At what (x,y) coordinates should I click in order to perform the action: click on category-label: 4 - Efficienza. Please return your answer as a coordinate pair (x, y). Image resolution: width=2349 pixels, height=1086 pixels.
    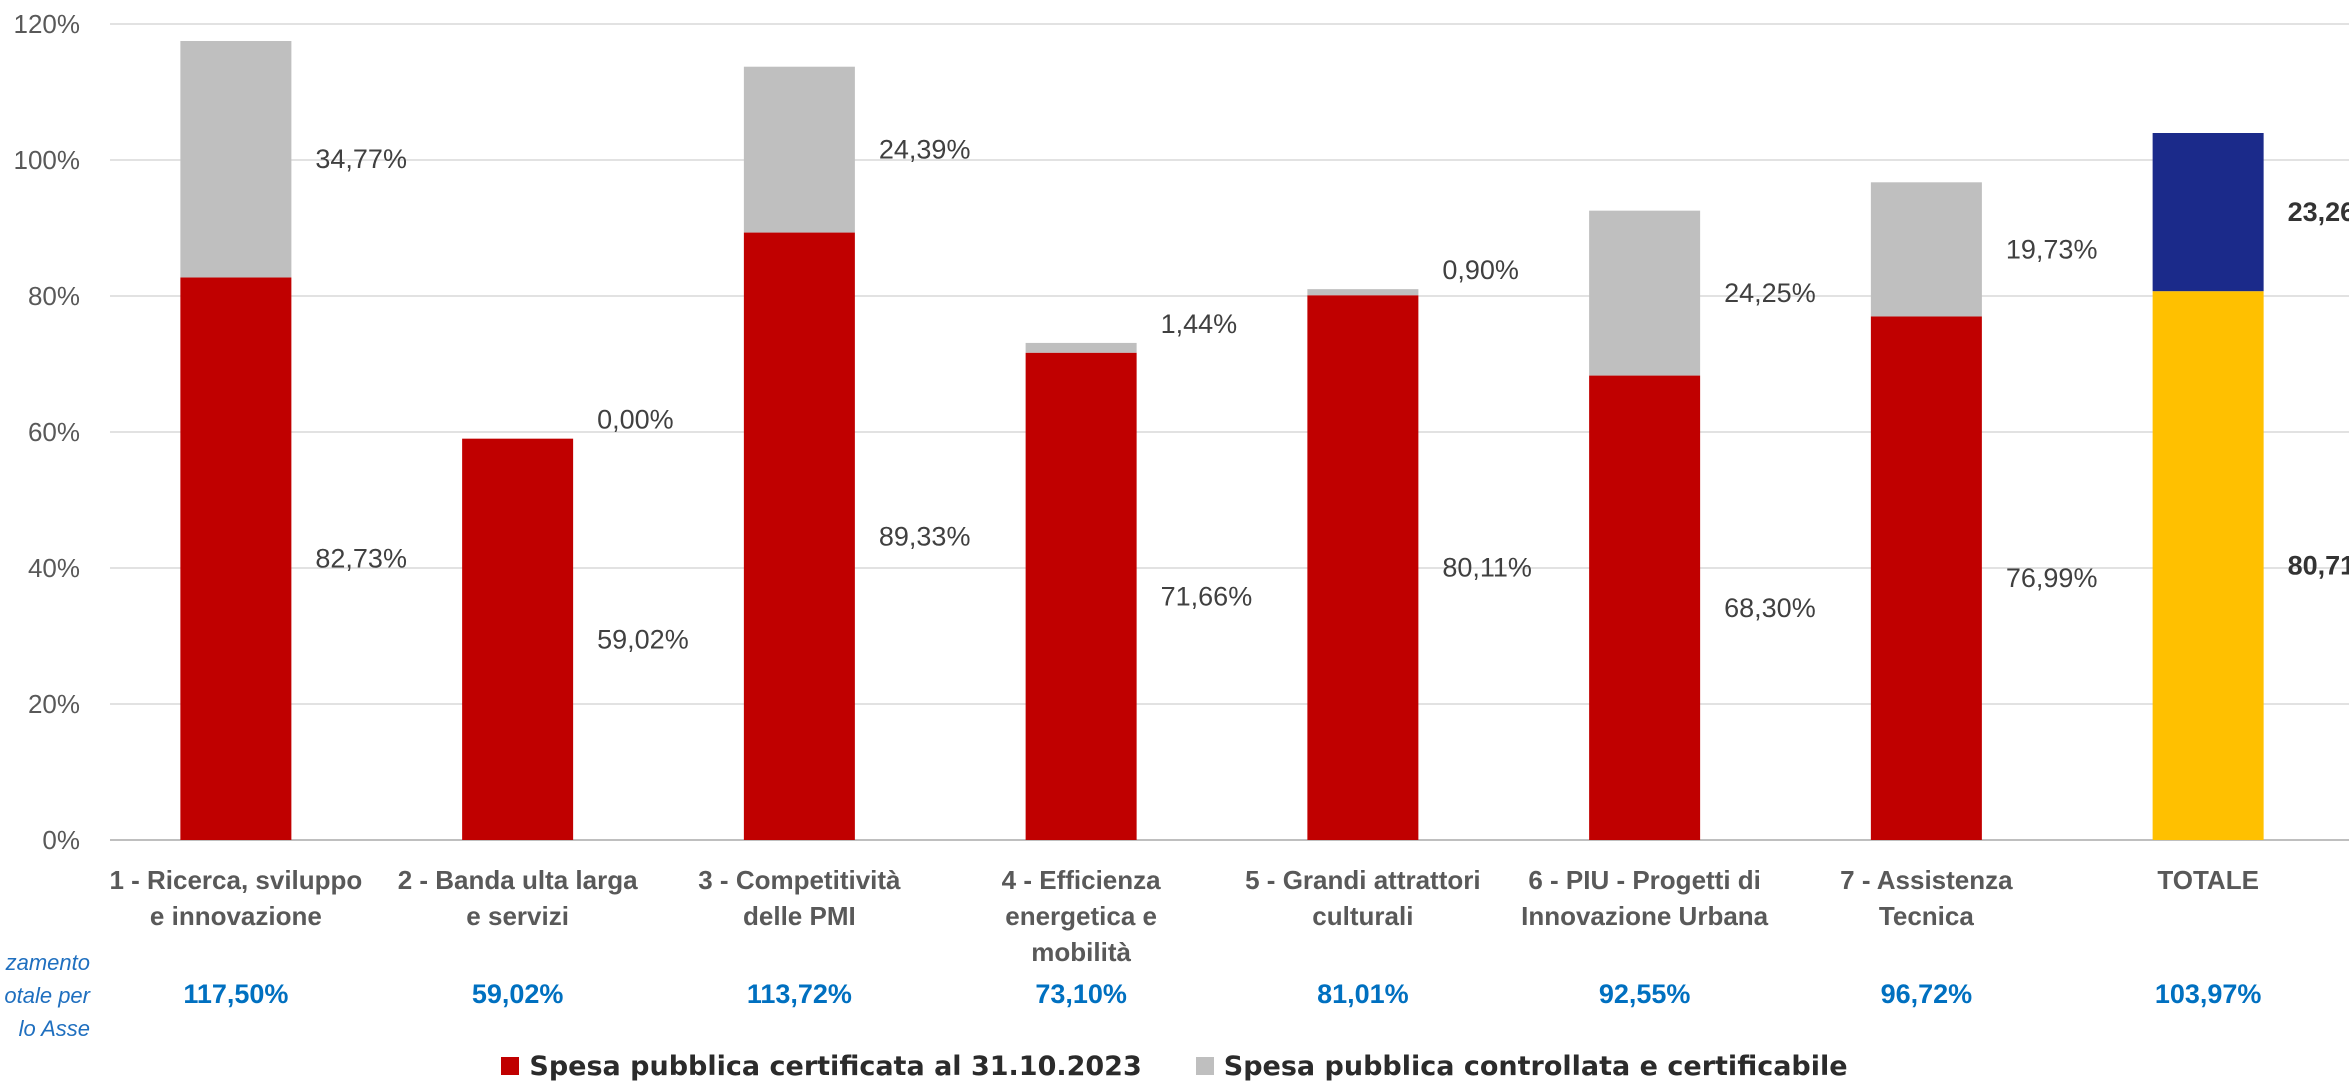
    Looking at the image, I should click on (1081, 880).